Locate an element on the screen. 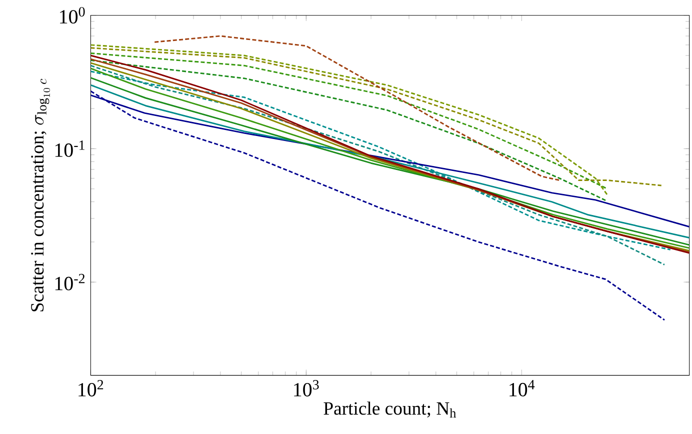 The width and height of the screenshot is (692, 434). y-tick-label: 10$^{-2}$ is located at coordinates (70, 282).